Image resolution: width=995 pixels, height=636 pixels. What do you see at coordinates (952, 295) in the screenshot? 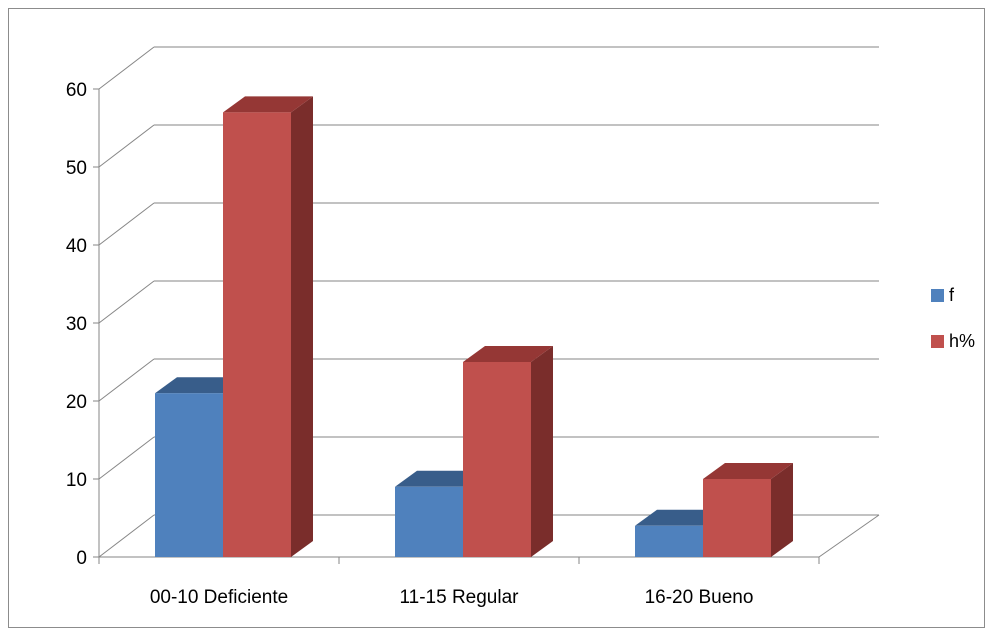
I see `legend-label: f` at bounding box center [952, 295].